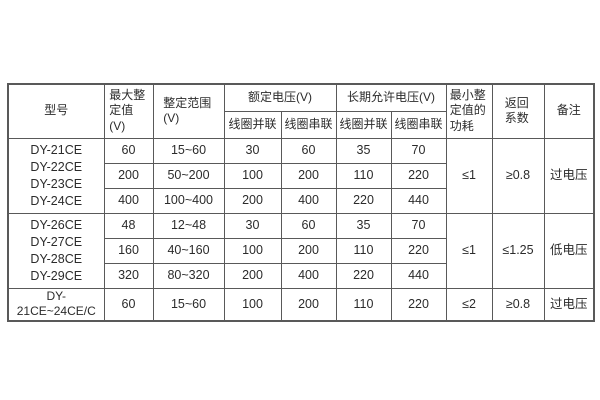  I want to click on table-row: 400 100~400 200 400 220 440, so click(301, 200).